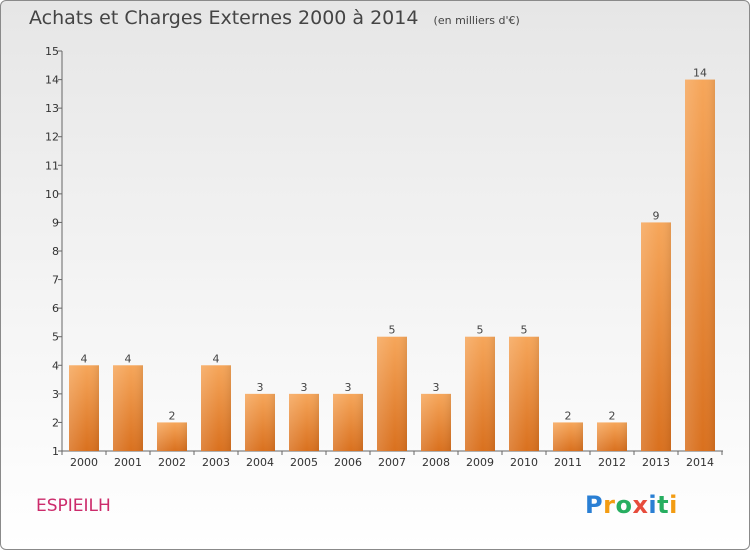  I want to click on data-label: 9, so click(656, 215).